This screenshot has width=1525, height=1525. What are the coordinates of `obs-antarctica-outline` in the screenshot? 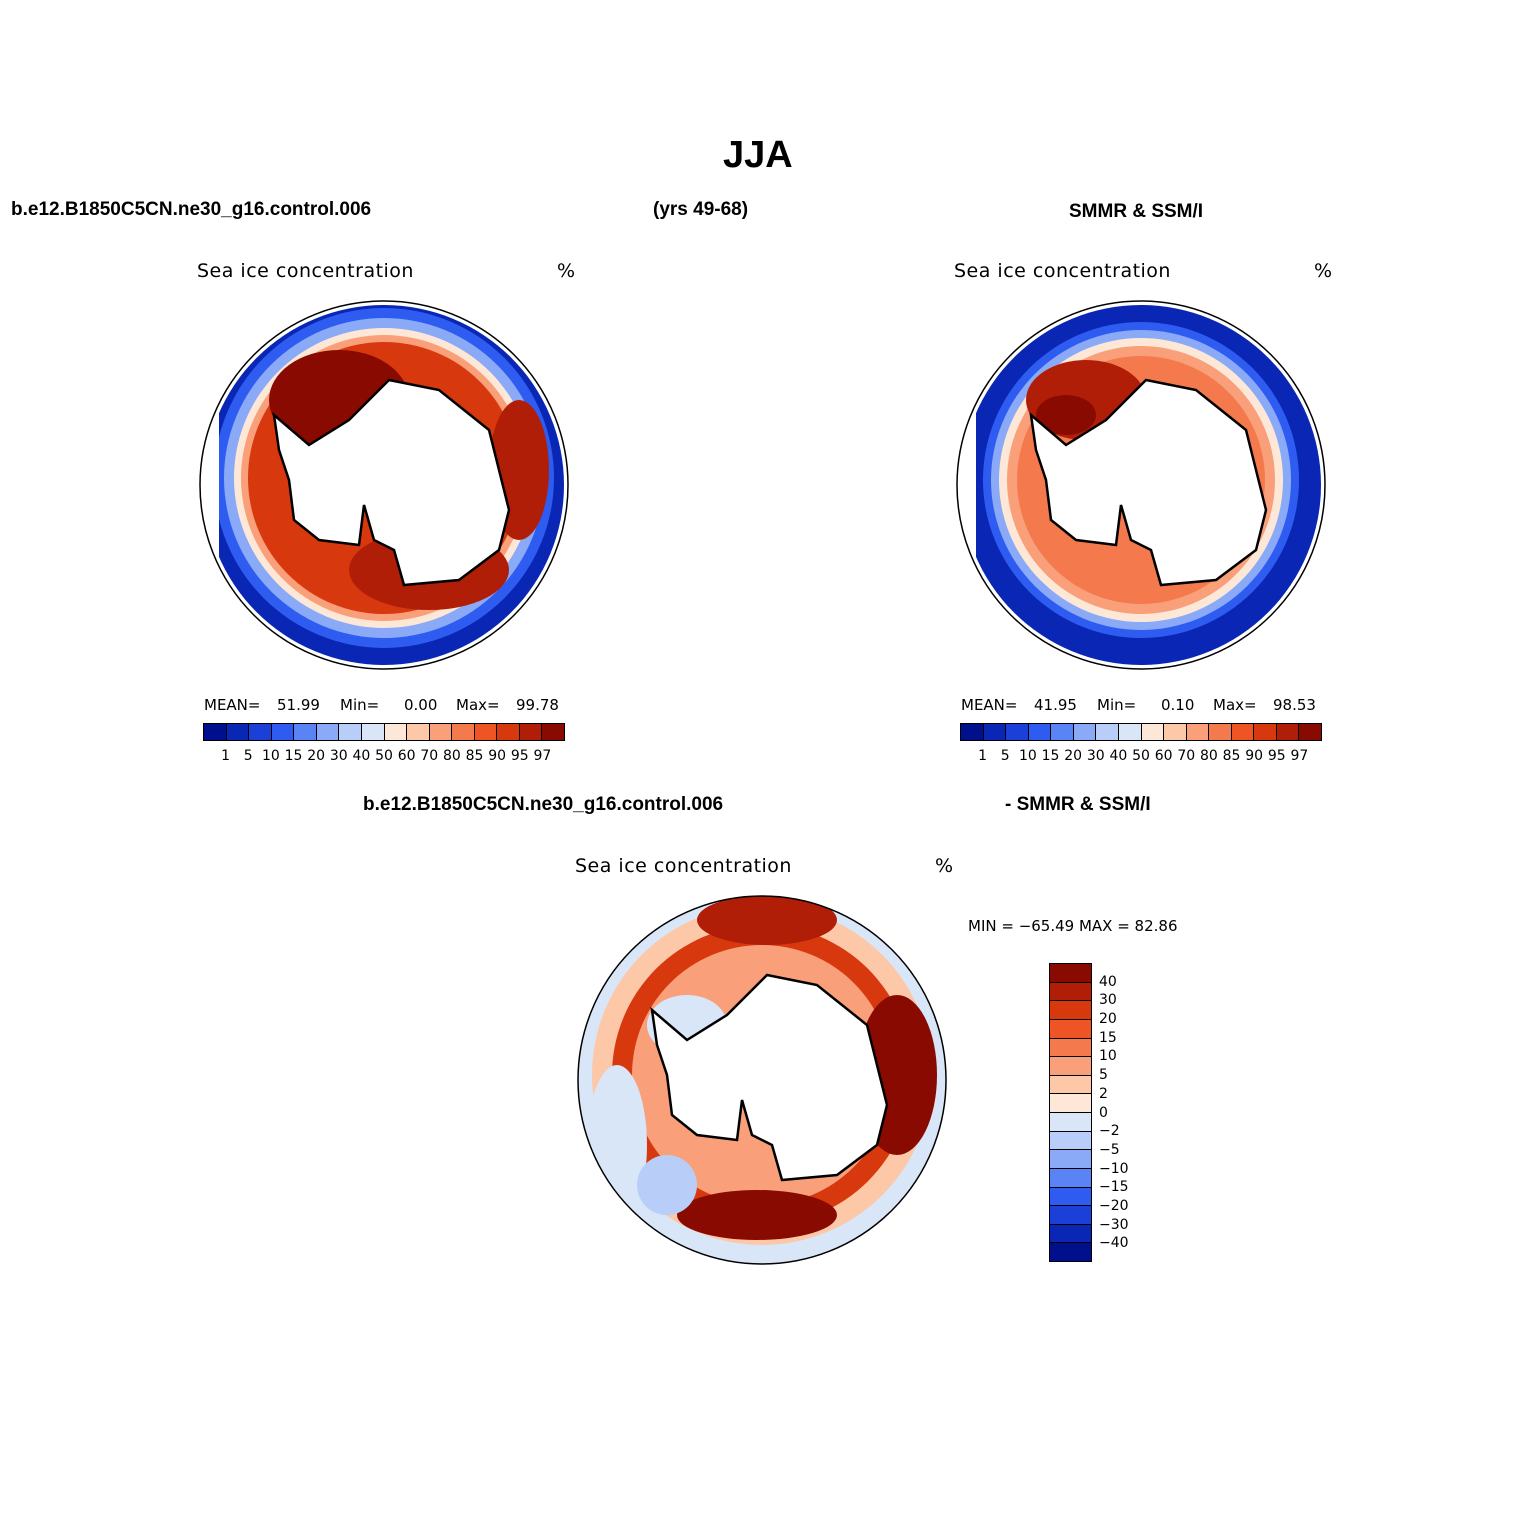 It's located at (1148, 482).